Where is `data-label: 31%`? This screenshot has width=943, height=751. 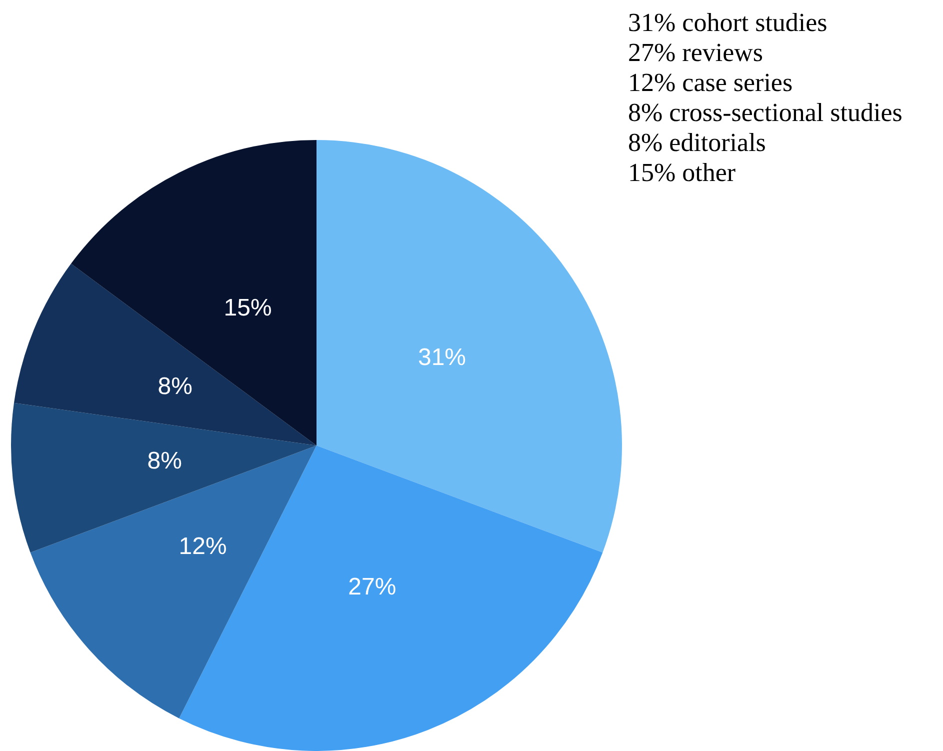 data-label: 31% is located at coordinates (442, 358).